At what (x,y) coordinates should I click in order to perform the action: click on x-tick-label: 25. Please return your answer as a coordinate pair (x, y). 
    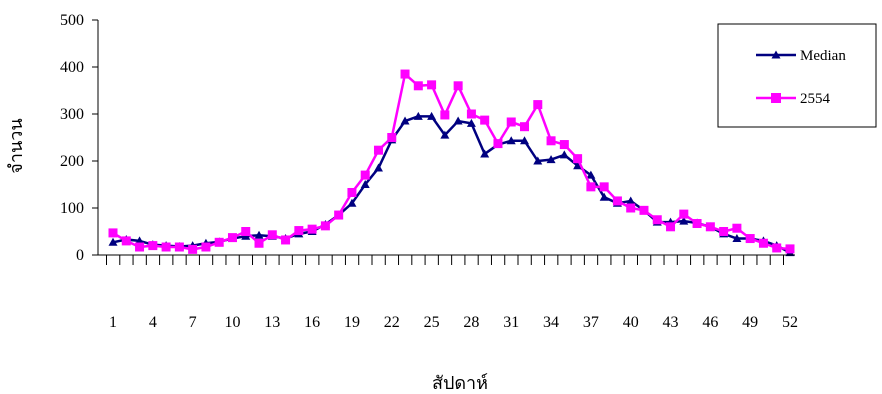
    Looking at the image, I should click on (432, 322).